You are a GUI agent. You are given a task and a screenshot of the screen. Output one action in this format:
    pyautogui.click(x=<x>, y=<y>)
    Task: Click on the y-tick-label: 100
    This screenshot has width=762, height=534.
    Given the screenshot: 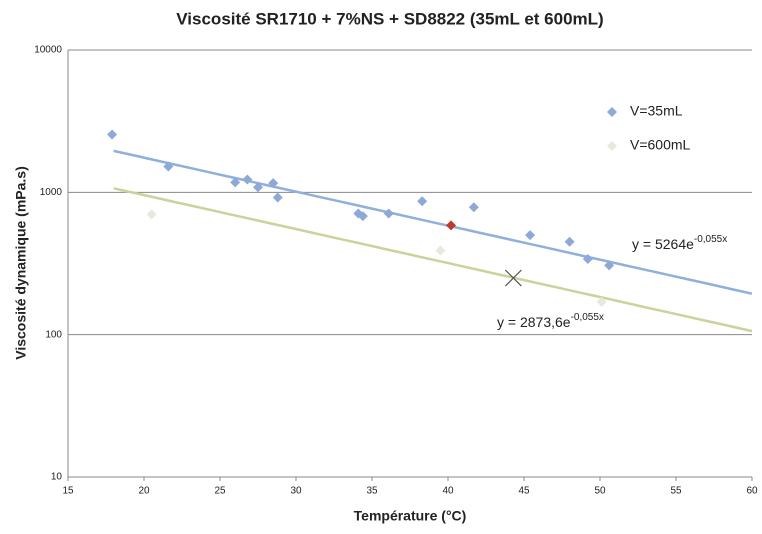 What is the action you would take?
    pyautogui.click(x=53, y=334)
    